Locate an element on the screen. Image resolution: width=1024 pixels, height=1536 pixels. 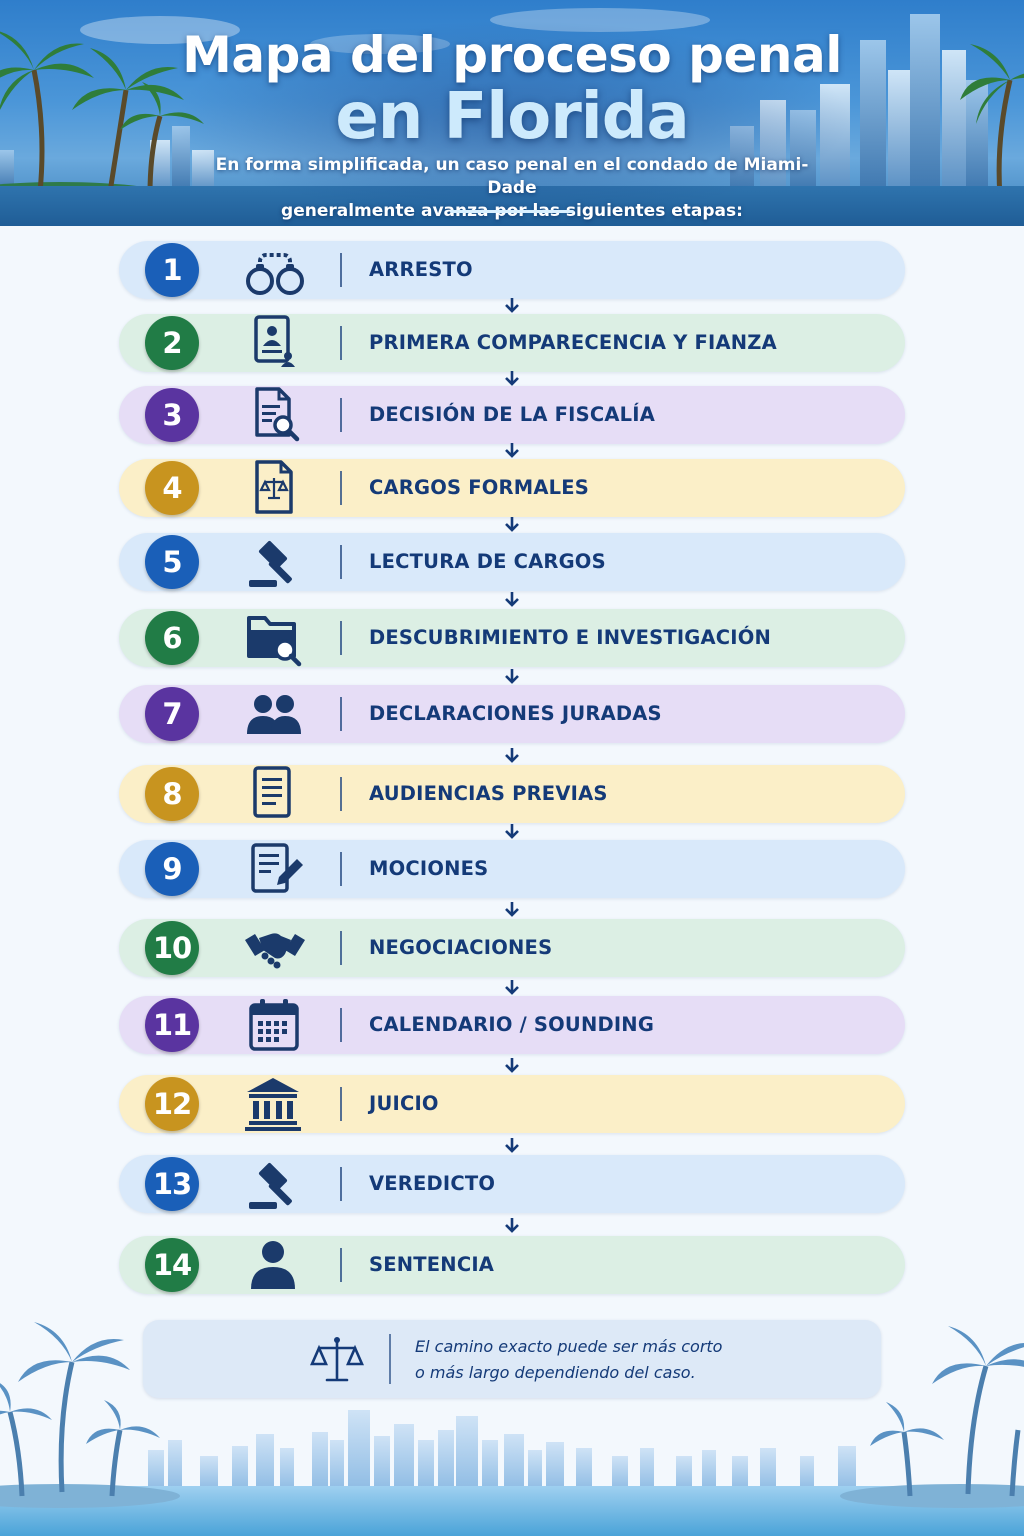
step-number: 6 is located at coordinates (172, 638).